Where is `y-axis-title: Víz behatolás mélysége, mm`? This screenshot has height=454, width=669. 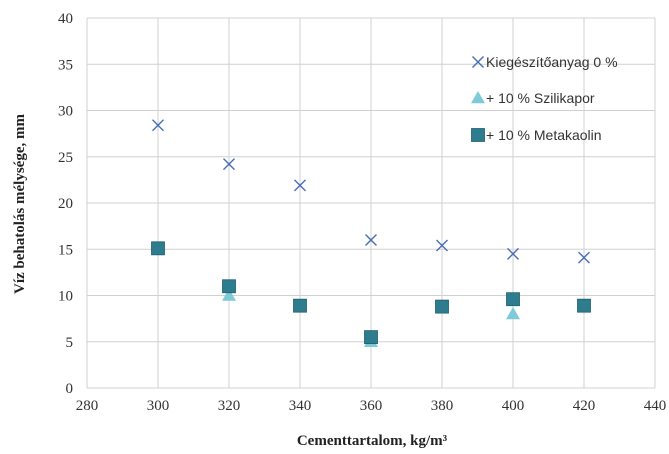
y-axis-title: Víz behatolás mélysége, mm is located at coordinates (20, 204).